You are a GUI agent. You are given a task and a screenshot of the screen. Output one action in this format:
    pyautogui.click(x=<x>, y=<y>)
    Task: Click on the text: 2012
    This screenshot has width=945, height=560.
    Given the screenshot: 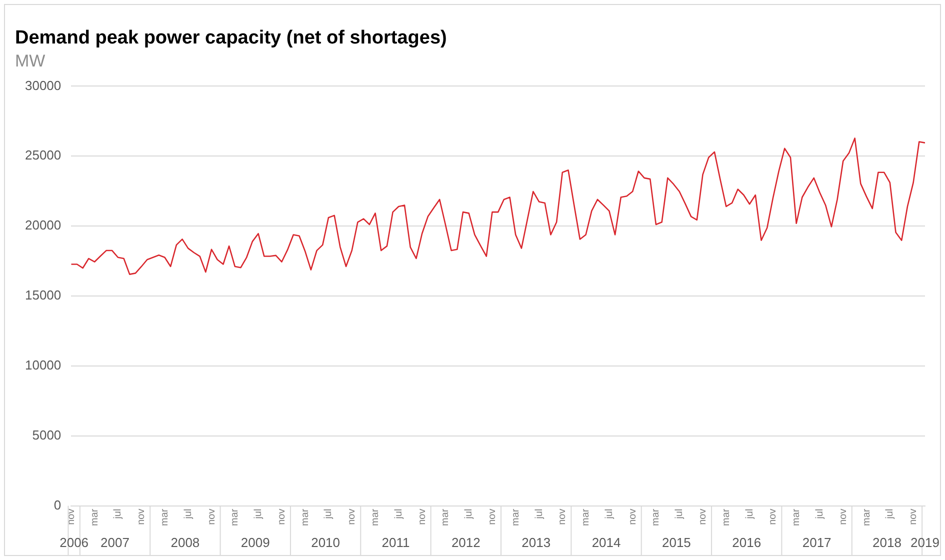 What is the action you would take?
    pyautogui.click(x=465, y=542)
    